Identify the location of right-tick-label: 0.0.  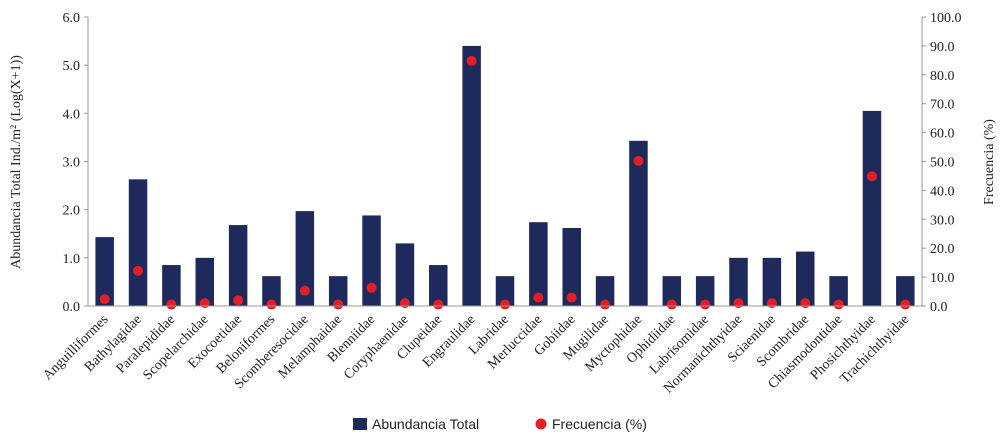
(939, 307).